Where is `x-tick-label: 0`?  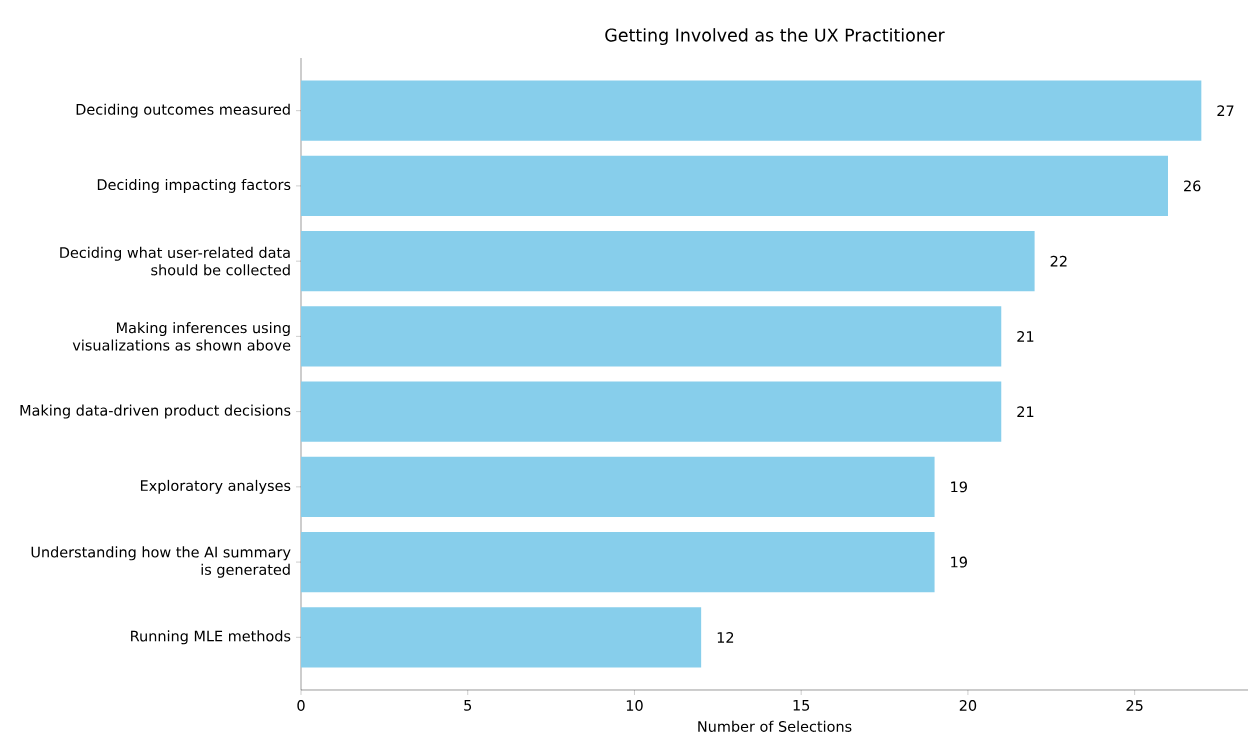 x-tick-label: 0 is located at coordinates (301, 705).